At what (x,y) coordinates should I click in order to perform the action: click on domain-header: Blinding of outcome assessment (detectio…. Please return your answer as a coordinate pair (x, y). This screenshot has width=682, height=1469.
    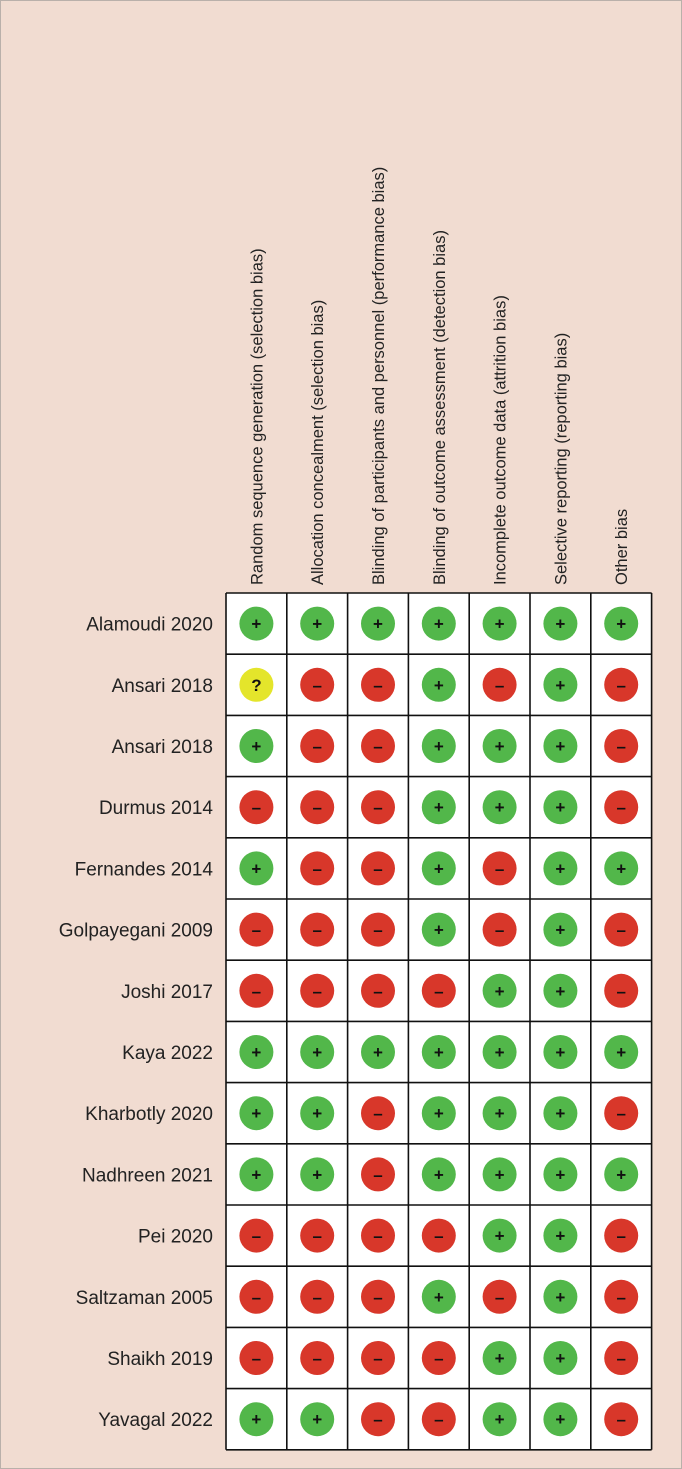
    Looking at the image, I should click on (440, 407).